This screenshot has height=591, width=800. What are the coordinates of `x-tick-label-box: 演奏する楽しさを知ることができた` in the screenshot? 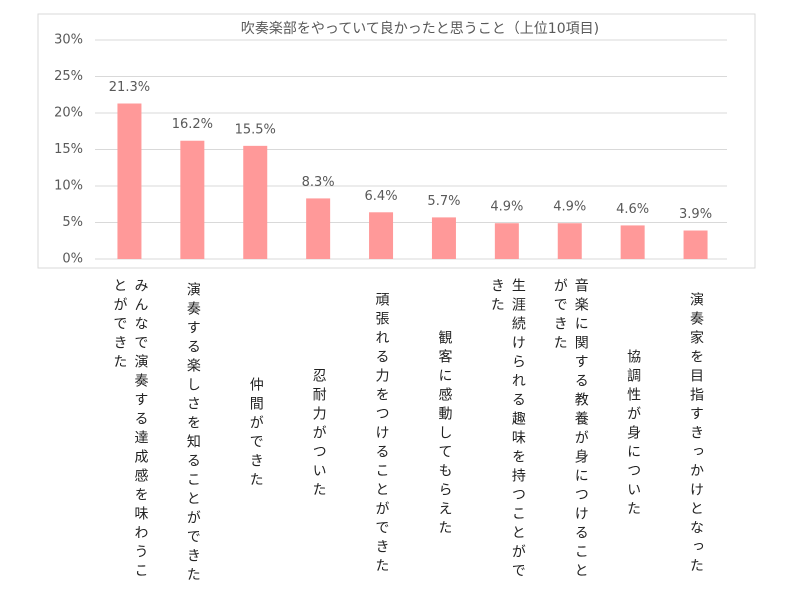 It's located at (192, 434).